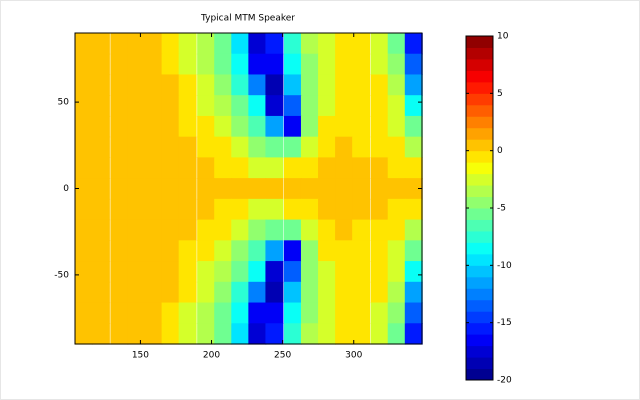 The image size is (640, 400). I want to click on colorbar-tick-label: -20, so click(504, 381).